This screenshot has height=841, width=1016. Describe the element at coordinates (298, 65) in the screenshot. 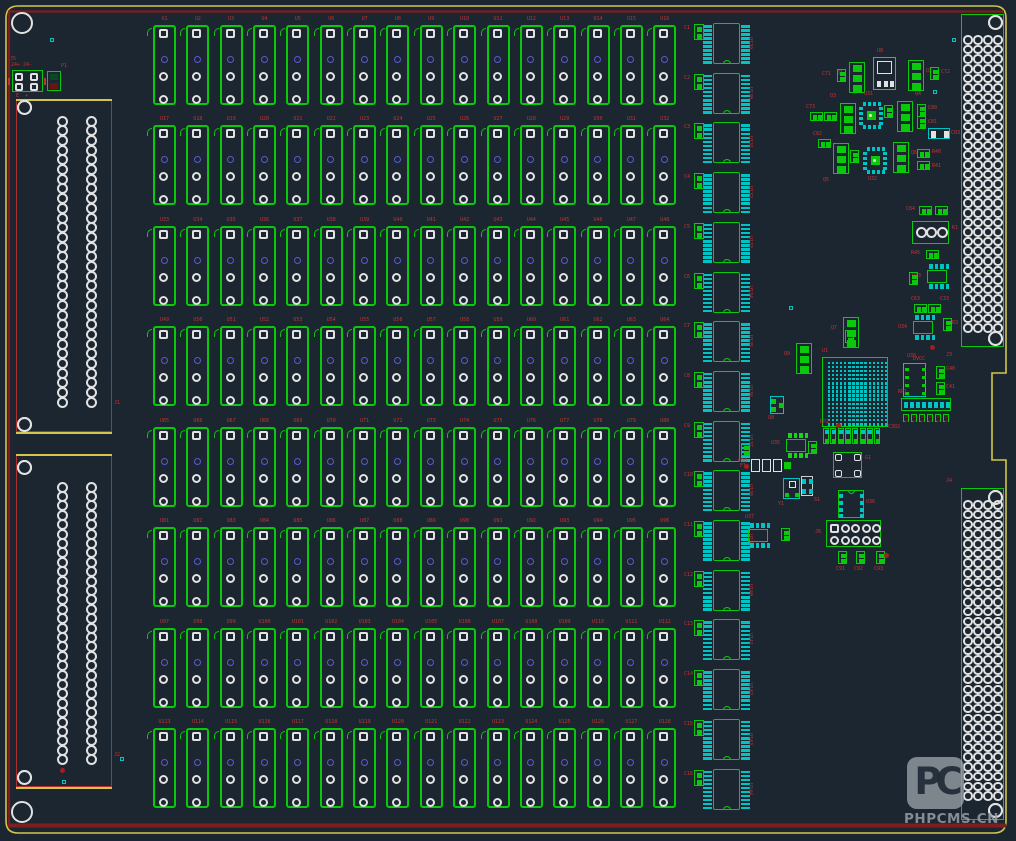

I see `relay-U5` at that location.